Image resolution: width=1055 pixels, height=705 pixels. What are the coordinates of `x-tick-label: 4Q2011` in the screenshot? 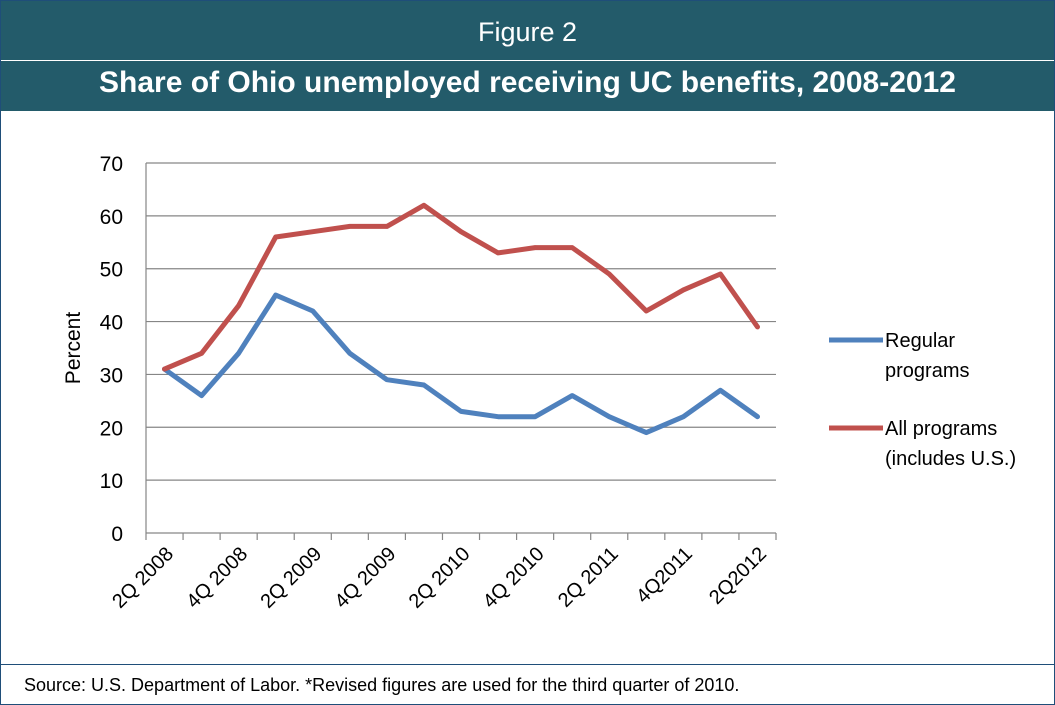 It's located at (664, 575).